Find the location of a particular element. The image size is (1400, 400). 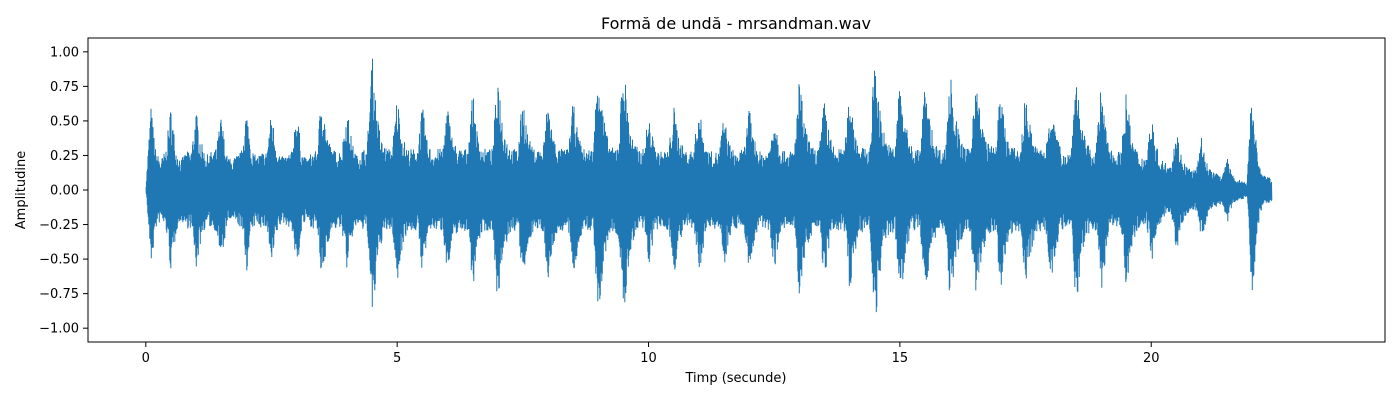

y-tick-label: −0.25 is located at coordinates (59, 225).